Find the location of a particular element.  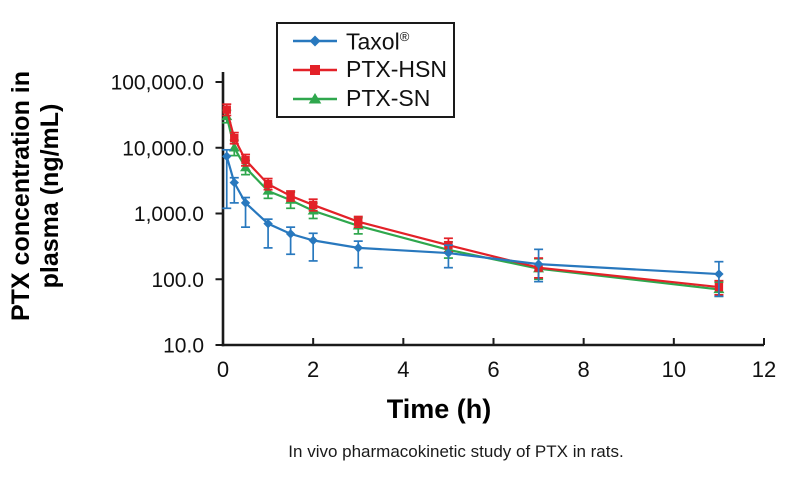

y-axis-title: PTX concentration in plasma (ng/mL) is located at coordinates (36, 203).